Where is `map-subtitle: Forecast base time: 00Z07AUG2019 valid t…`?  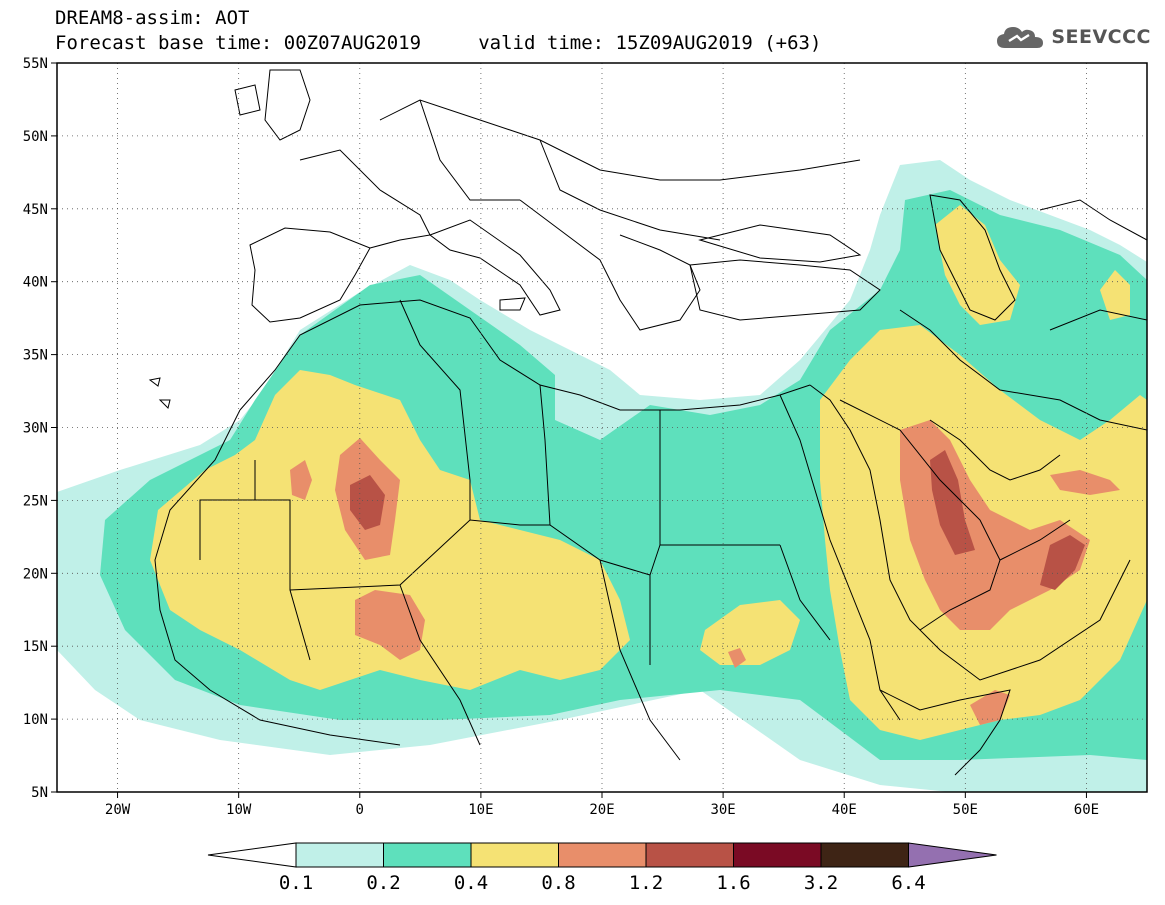
map-subtitle: Forecast base time: 00Z07AUG2019 valid t… is located at coordinates (438, 43).